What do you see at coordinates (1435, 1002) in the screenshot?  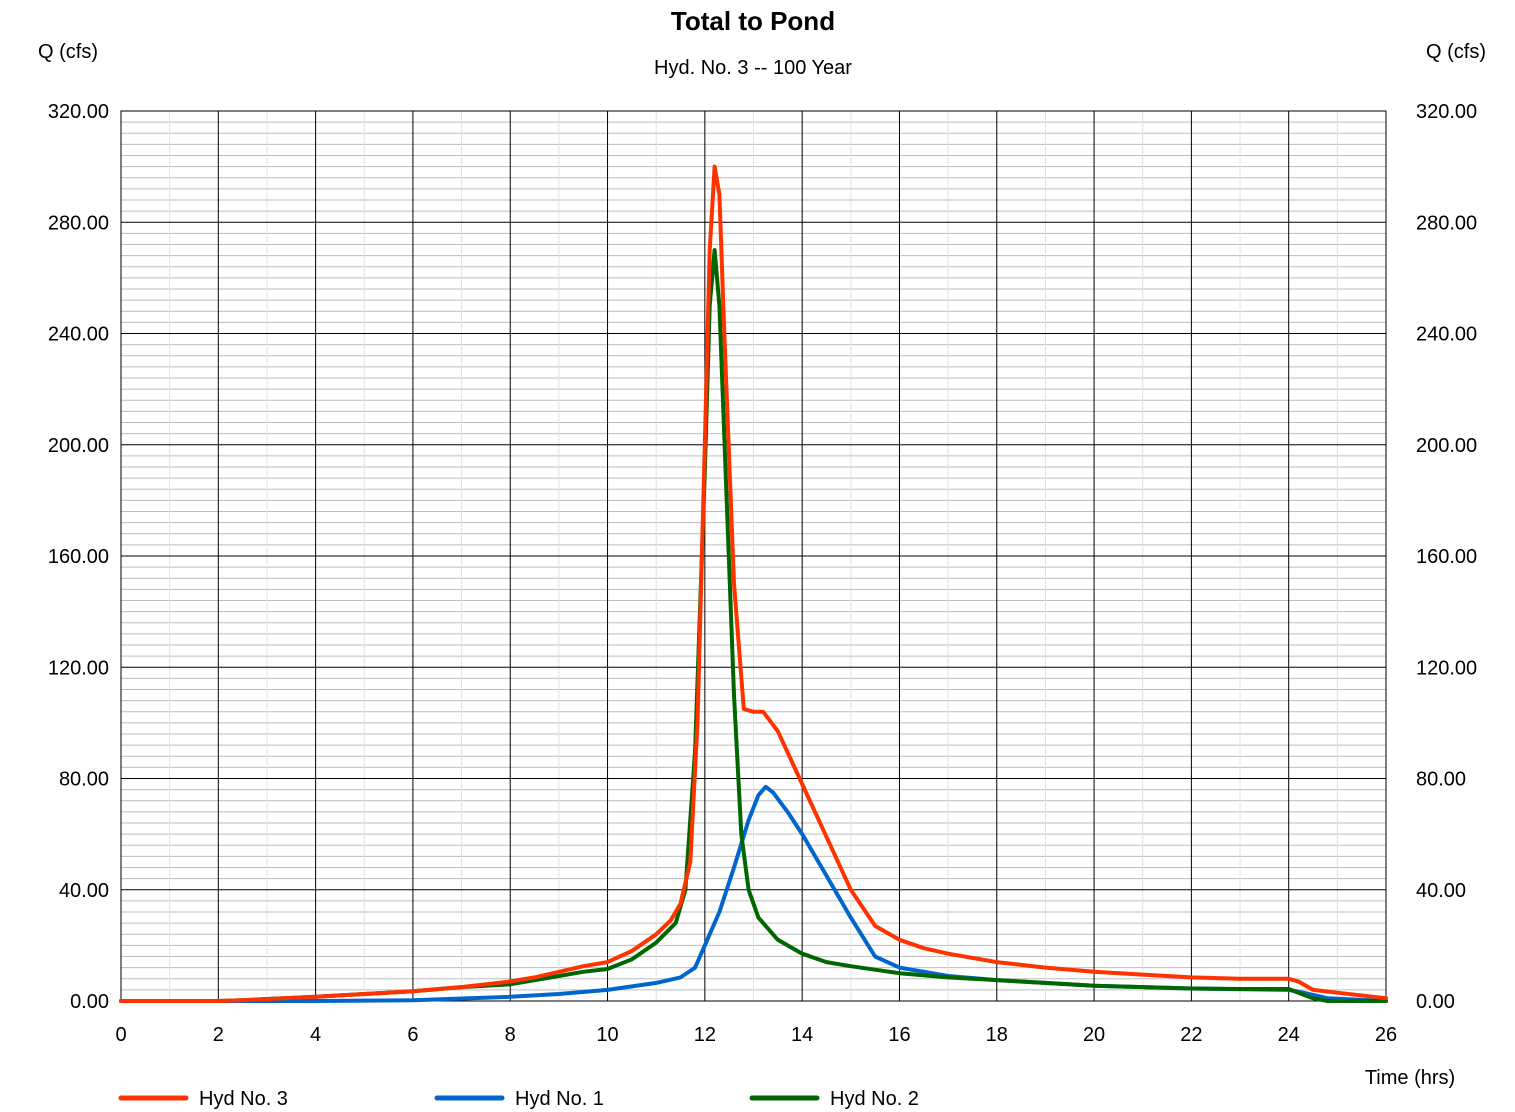 I see `y-tick-label-right: 0.00` at bounding box center [1435, 1002].